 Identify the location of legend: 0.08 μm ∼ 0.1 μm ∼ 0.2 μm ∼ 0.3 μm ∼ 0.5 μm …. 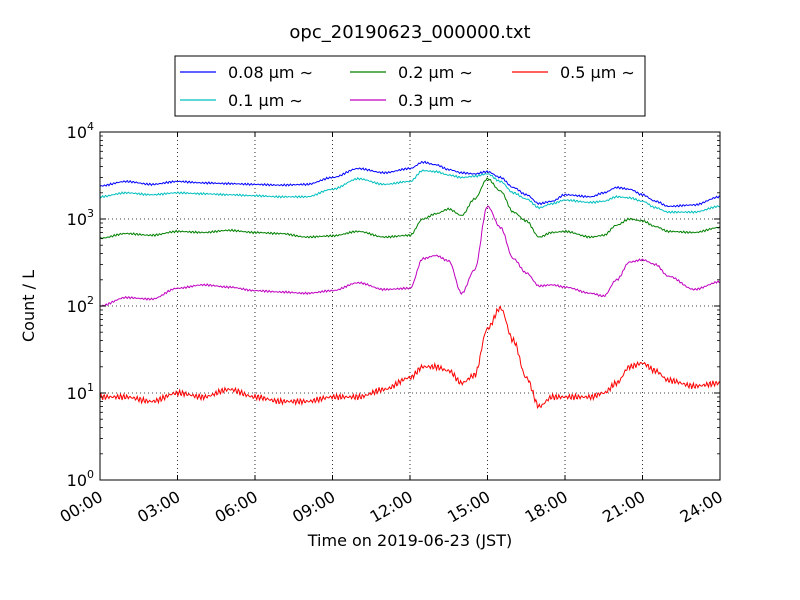
(410, 86).